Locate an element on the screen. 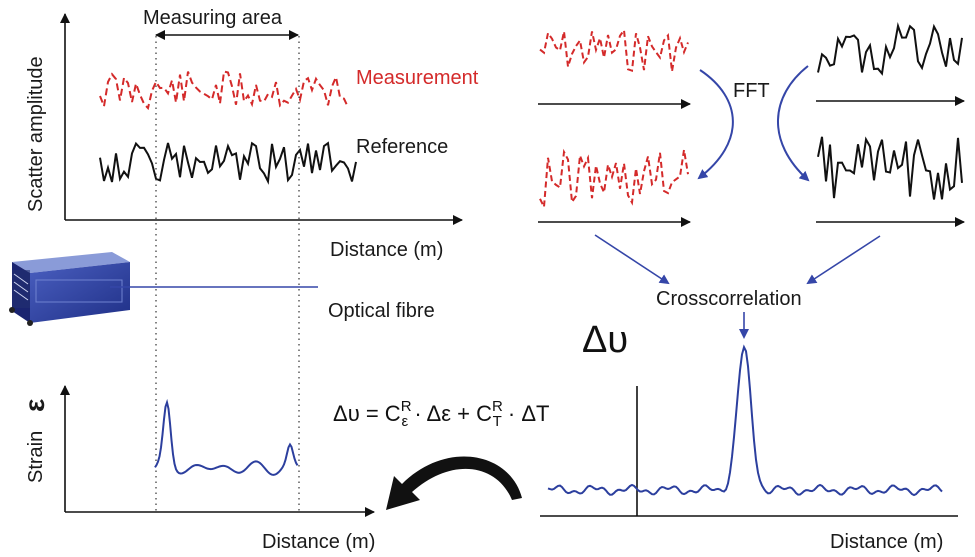 Image resolution: width=975 pixels, height=557 pixels. measurement-curve is located at coordinates (224, 90).